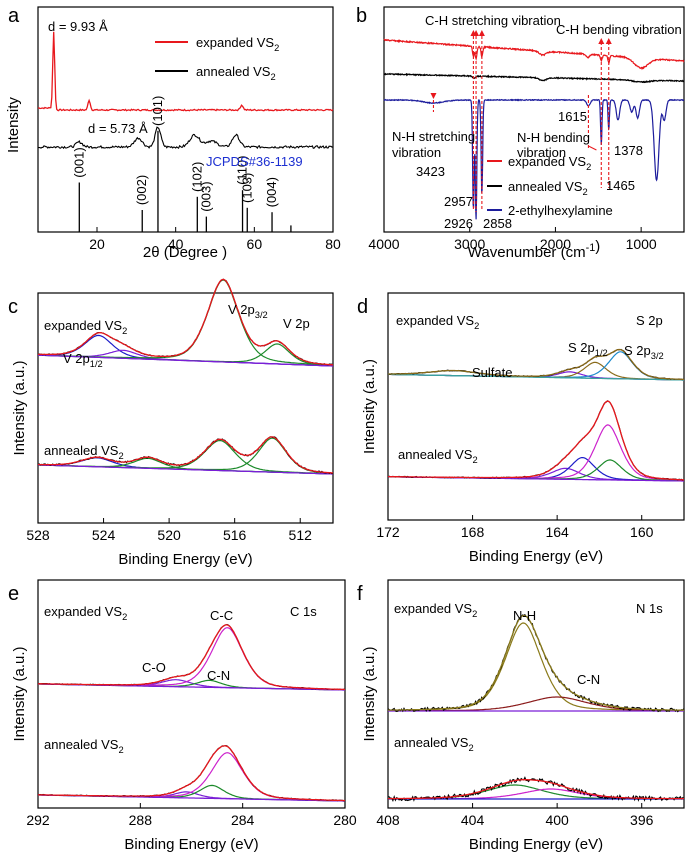  I want to click on panel-a-hkl-label: (004), so click(271, 192).